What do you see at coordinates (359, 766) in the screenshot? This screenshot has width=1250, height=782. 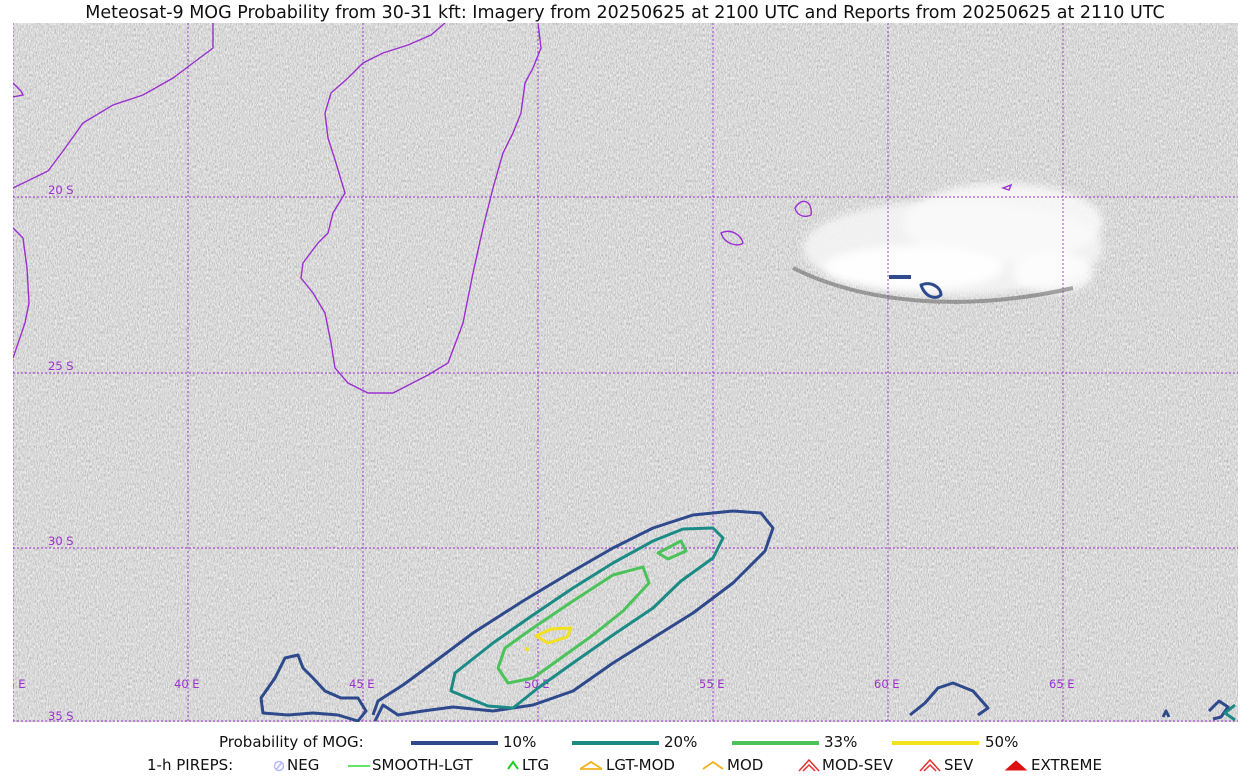 I see `smooth-lgt-line-icon` at bounding box center [359, 766].